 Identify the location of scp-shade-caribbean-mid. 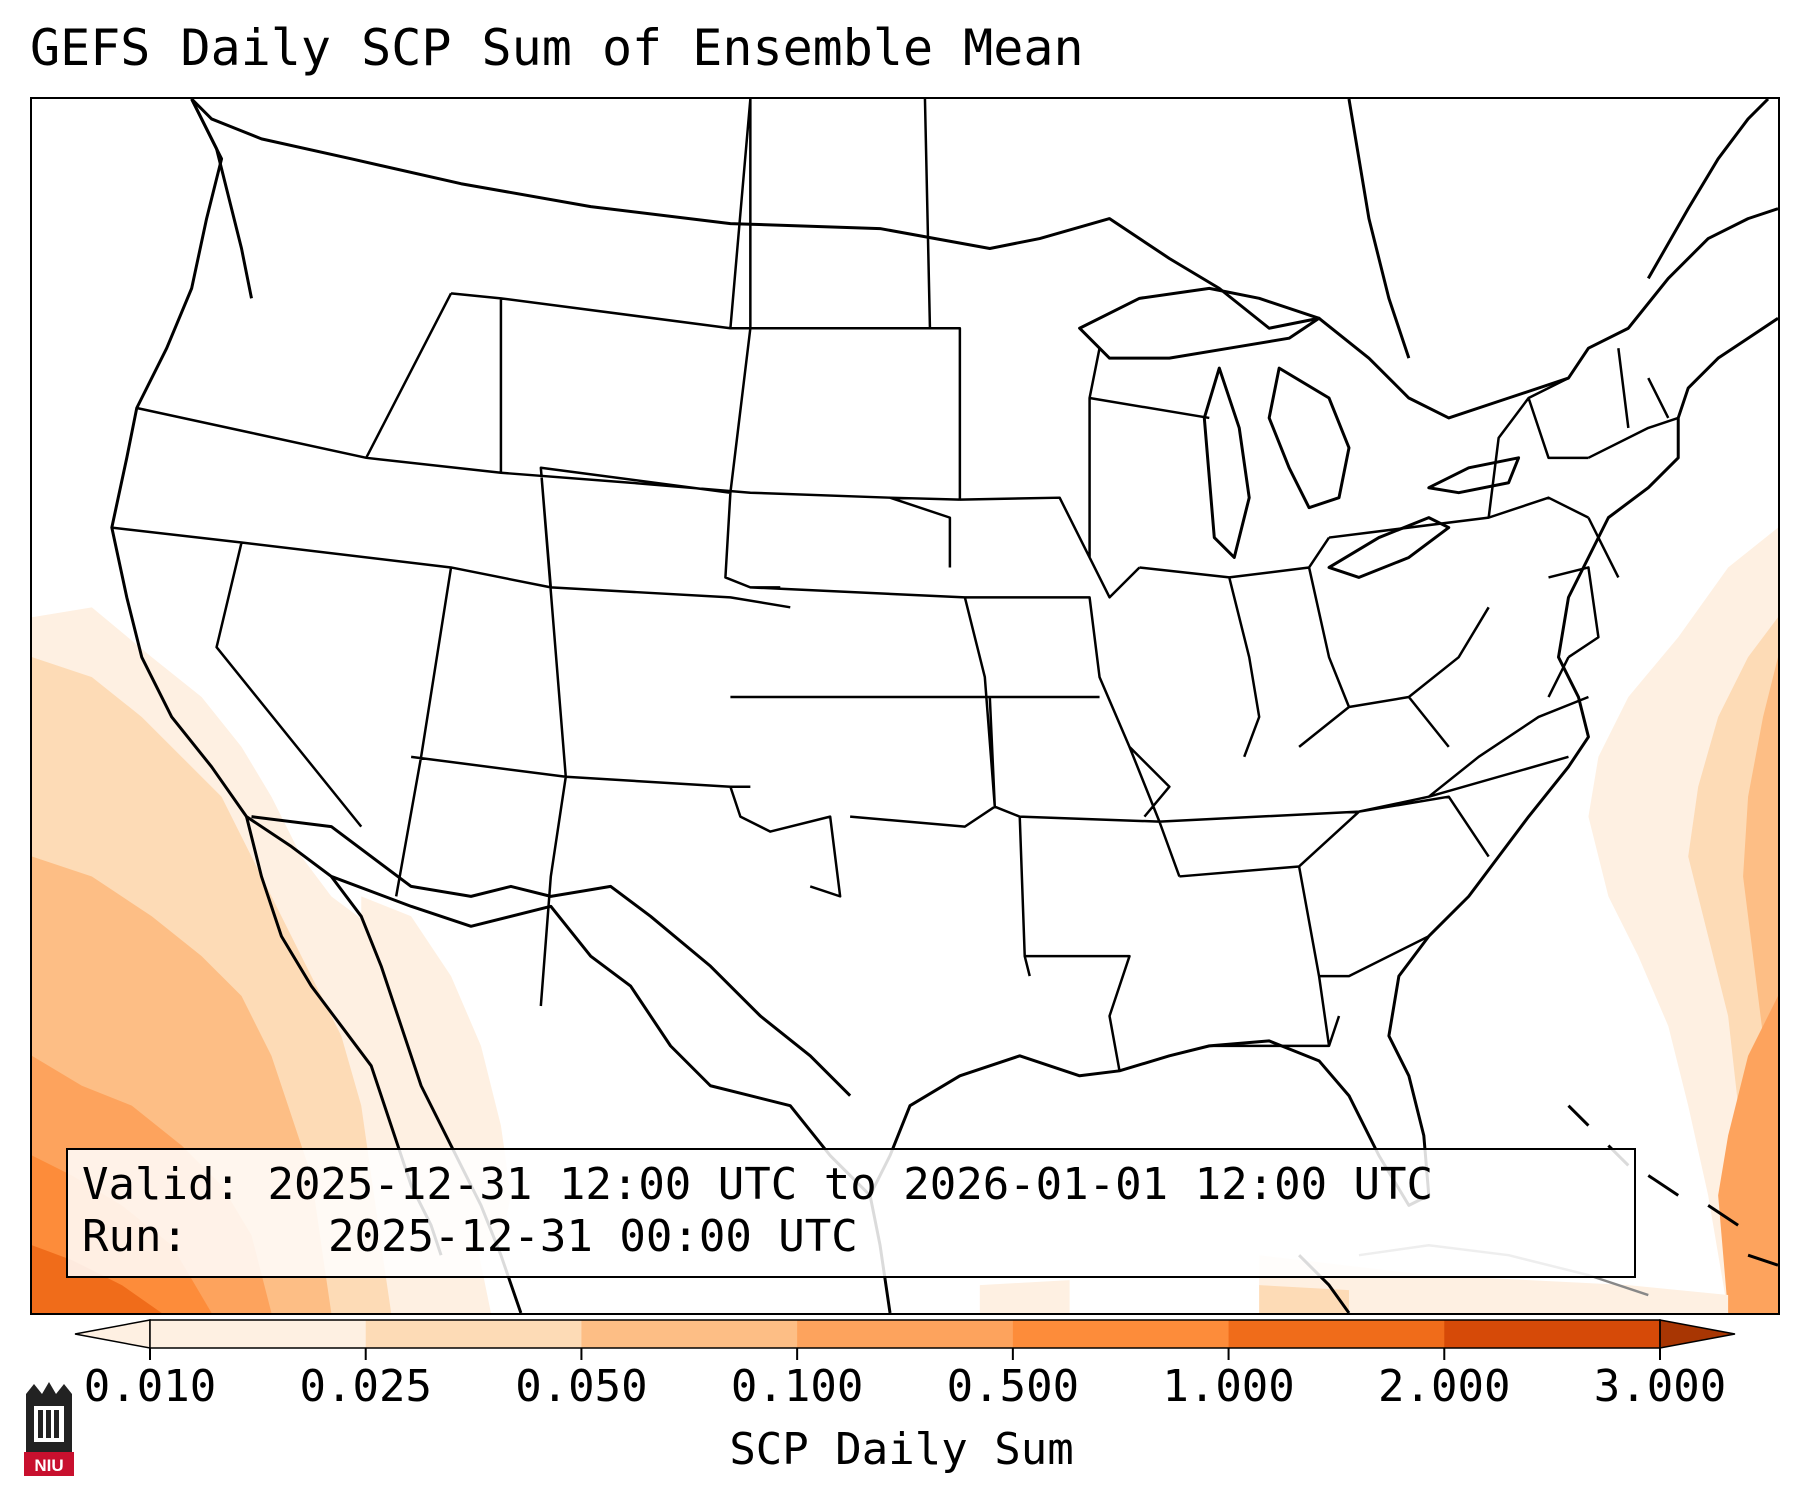
(1304, 1299).